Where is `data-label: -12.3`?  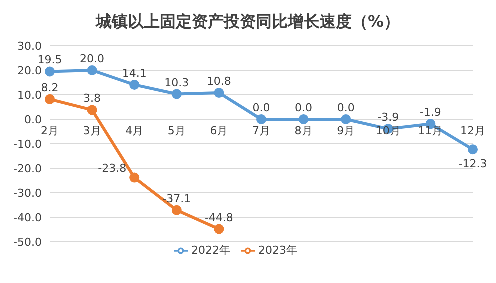
data-label: -12.3 is located at coordinates (473, 164).